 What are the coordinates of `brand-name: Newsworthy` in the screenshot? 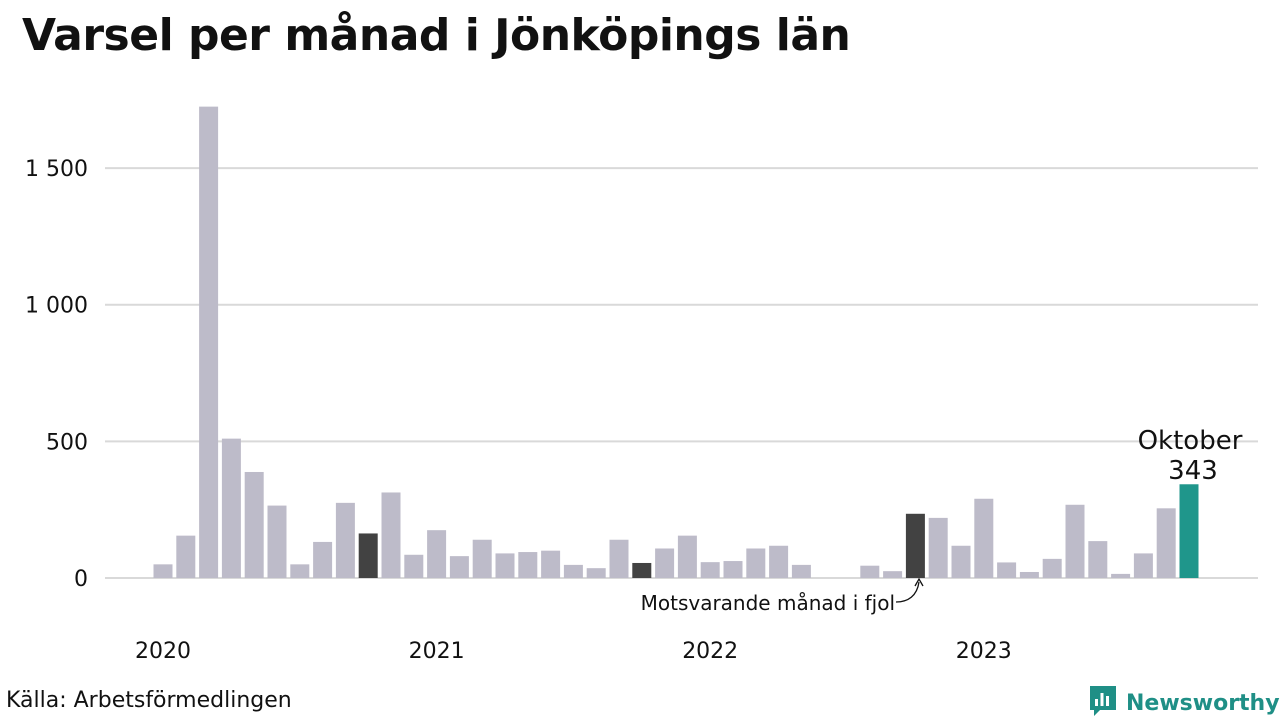 It's located at (1203, 703).